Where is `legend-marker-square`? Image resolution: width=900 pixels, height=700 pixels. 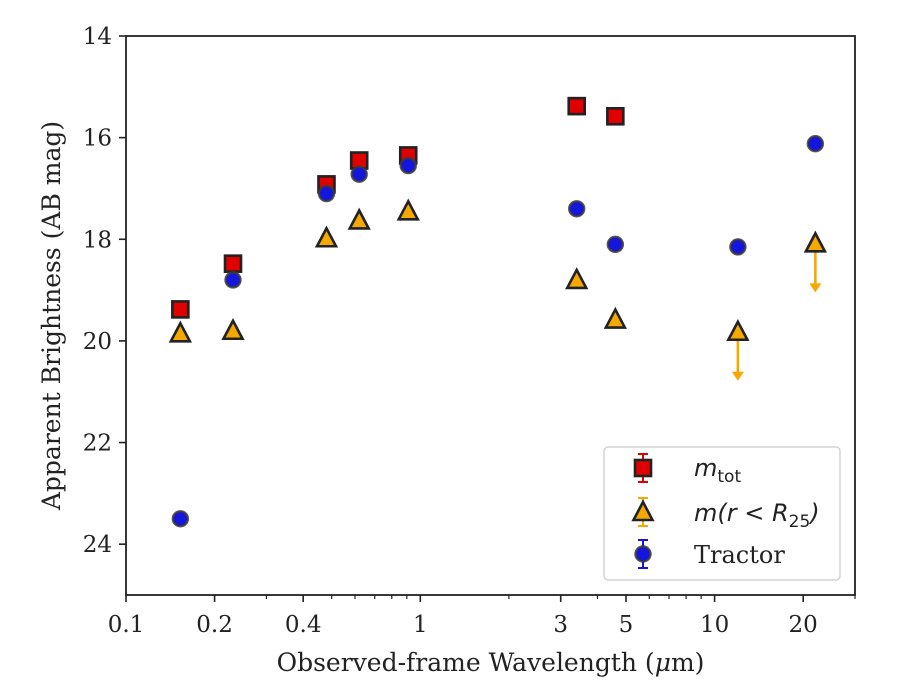
legend-marker-square is located at coordinates (643, 468).